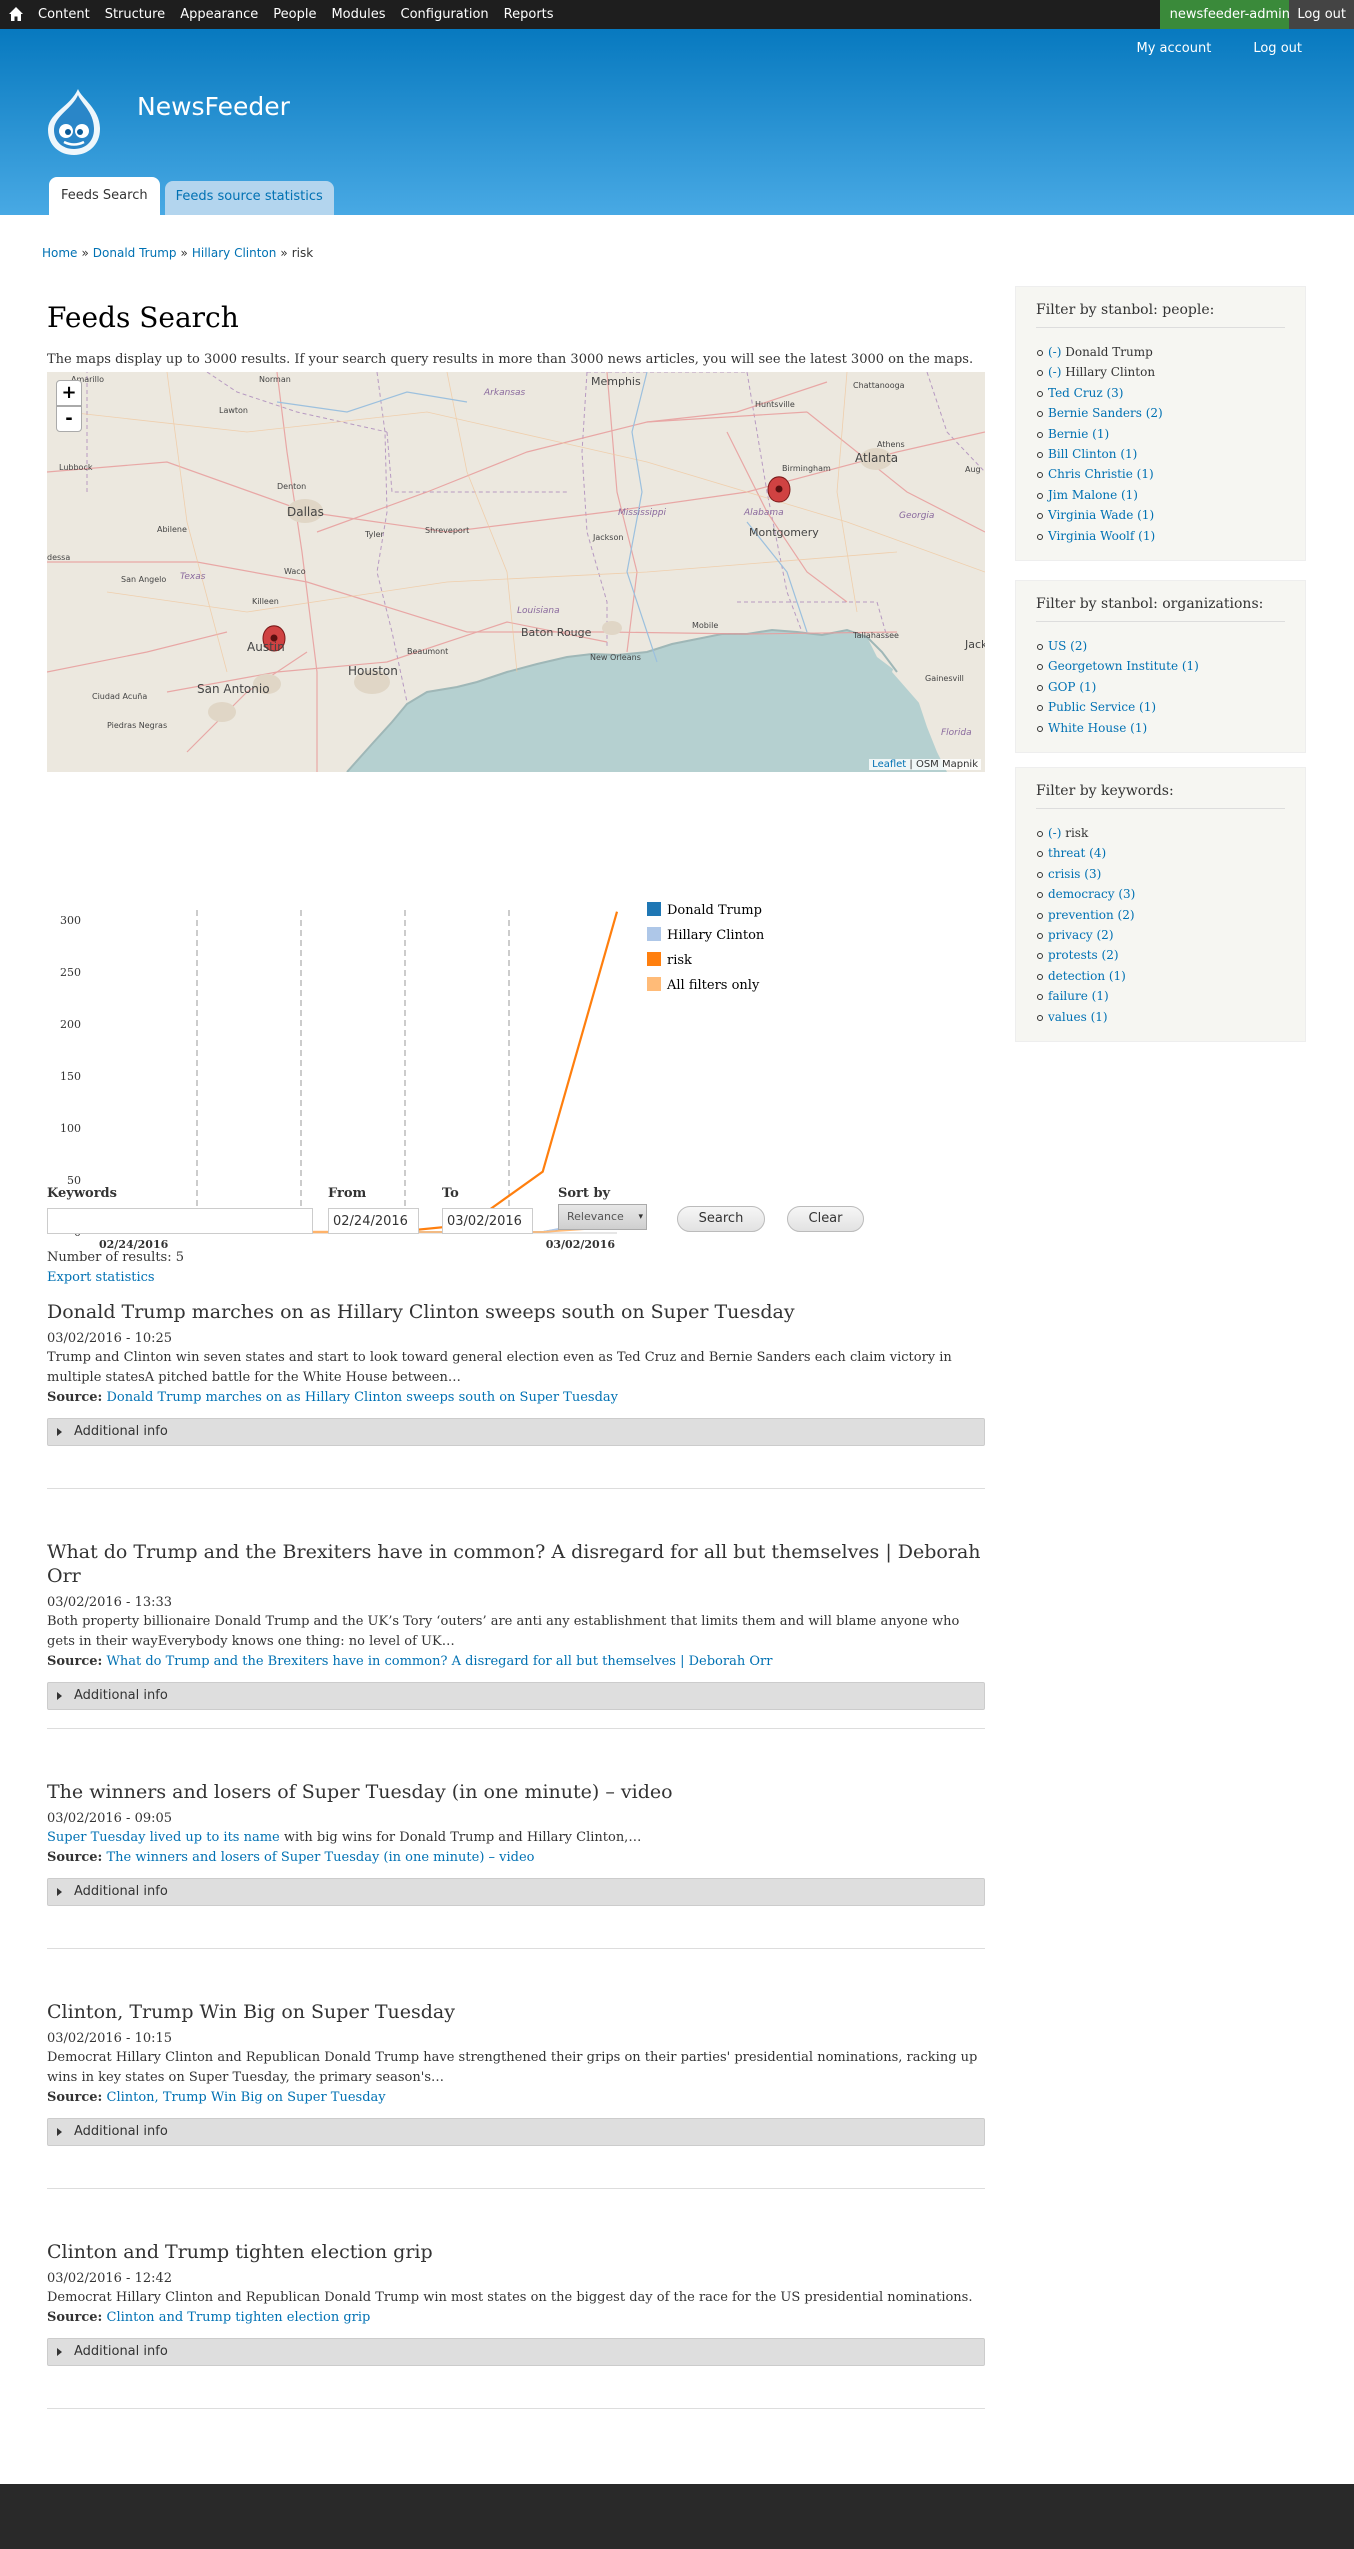 This screenshot has height=2549, width=1354. Describe the element at coordinates (1105, 413) in the screenshot. I see `filter-link: Bernie Sanders (2)` at that location.